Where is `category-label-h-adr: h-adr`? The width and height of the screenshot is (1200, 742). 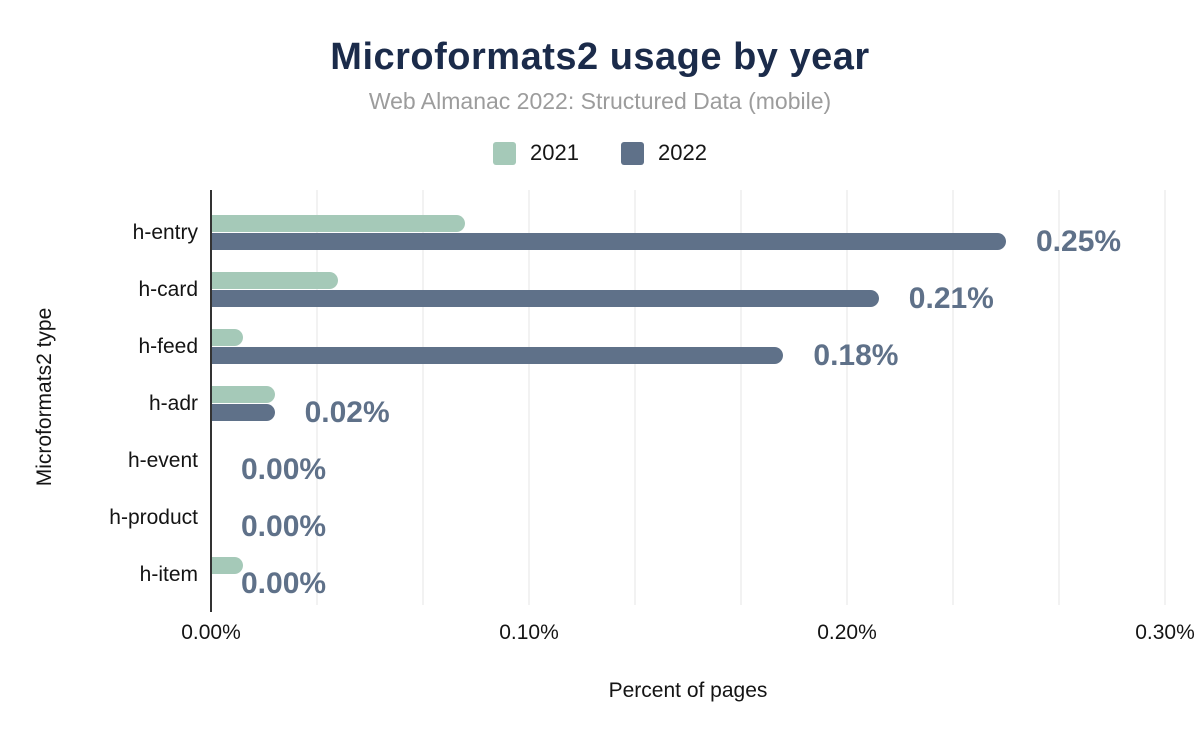
category-label-h-adr: h-adr is located at coordinates (173, 403).